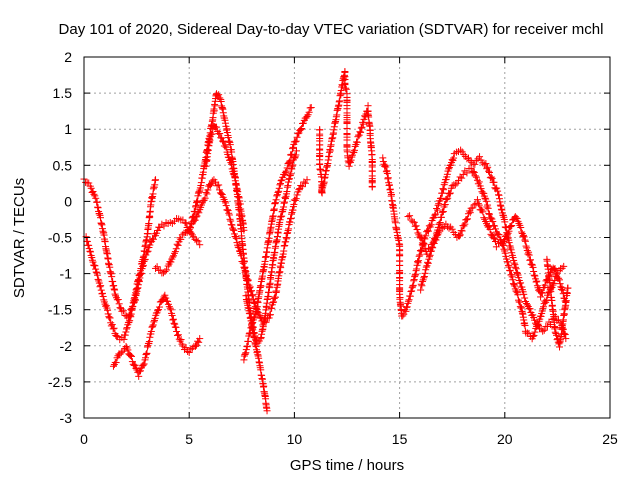 This screenshot has width=640, height=480. I want to click on x-tick-label: 15, so click(400, 439).